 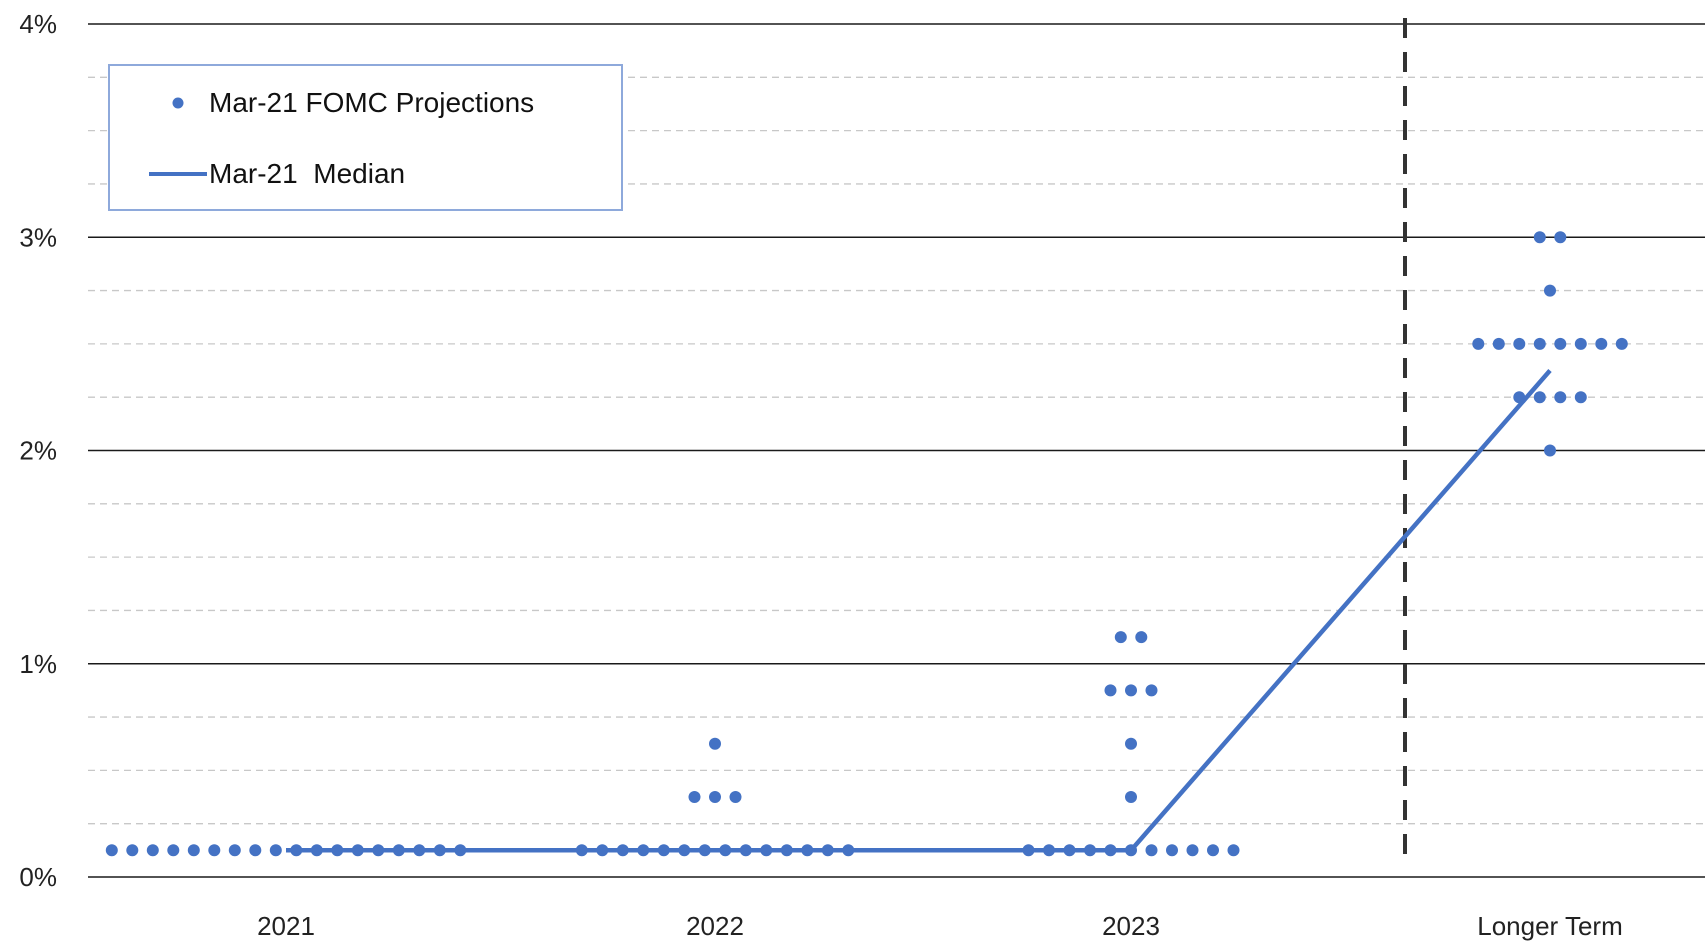 I want to click on y-tick-label: 1%, so click(x=38, y=664).